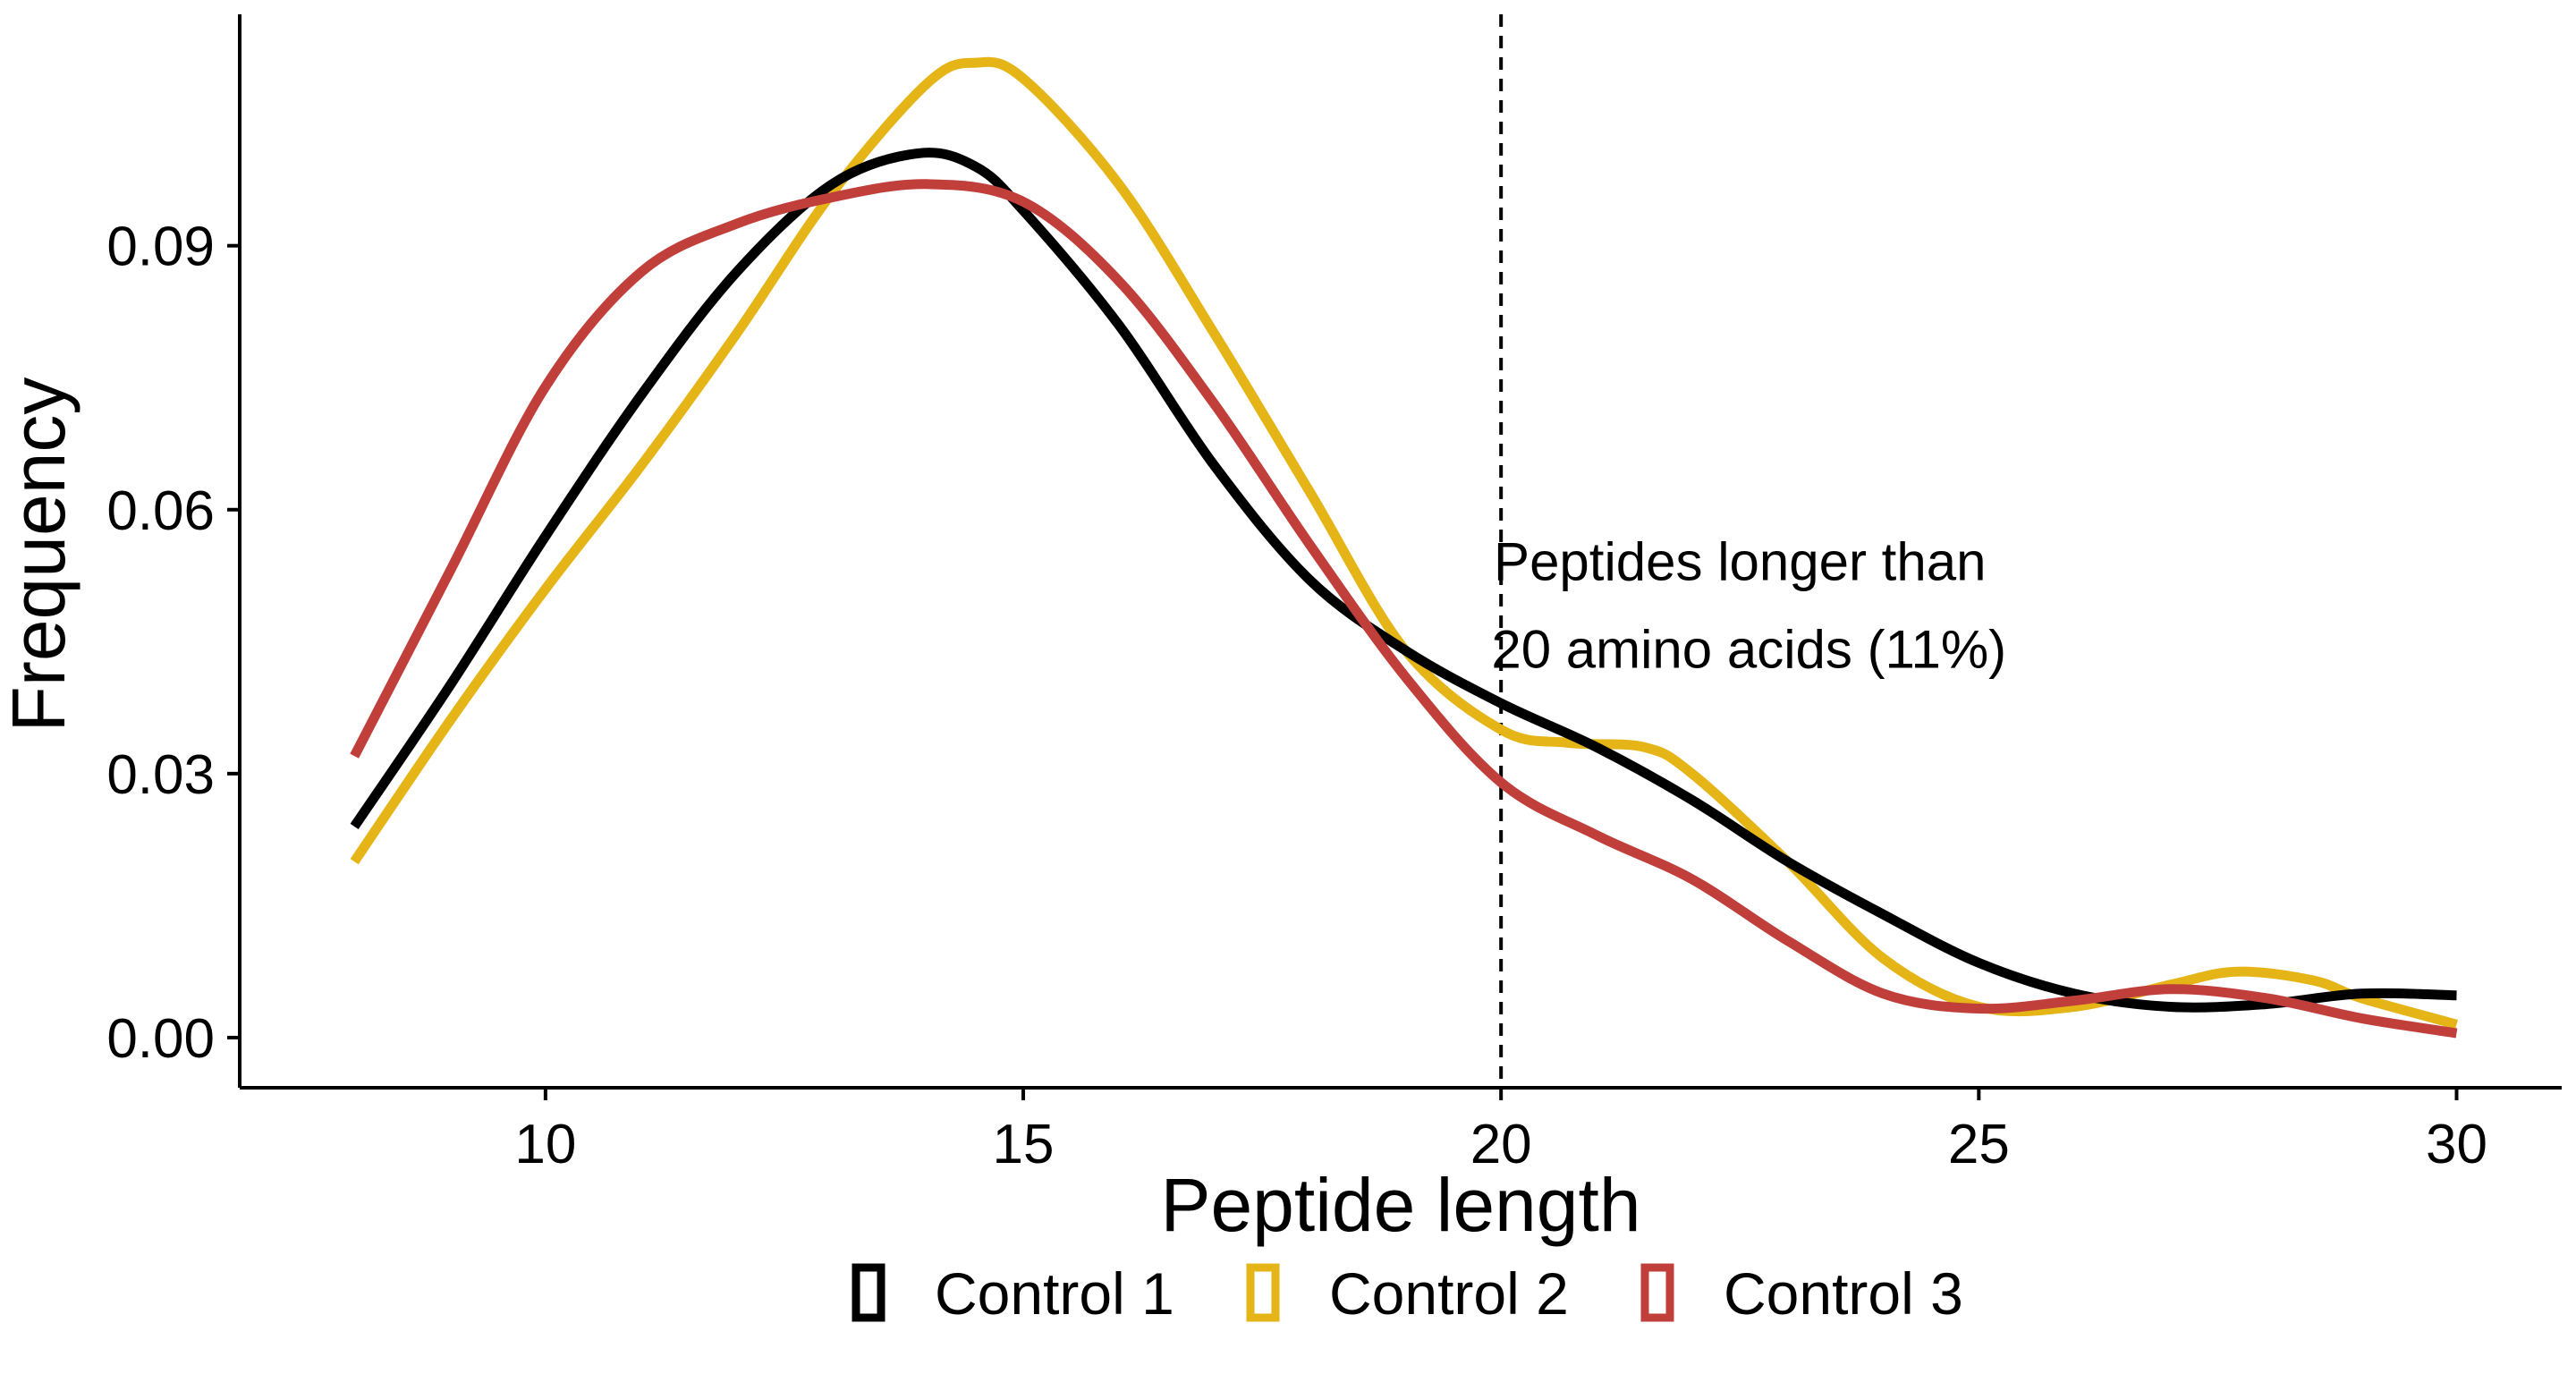 Image resolution: width=2576 pixels, height=1374 pixels. What do you see at coordinates (2456, 1144) in the screenshot?
I see `x-tick-label: 30` at bounding box center [2456, 1144].